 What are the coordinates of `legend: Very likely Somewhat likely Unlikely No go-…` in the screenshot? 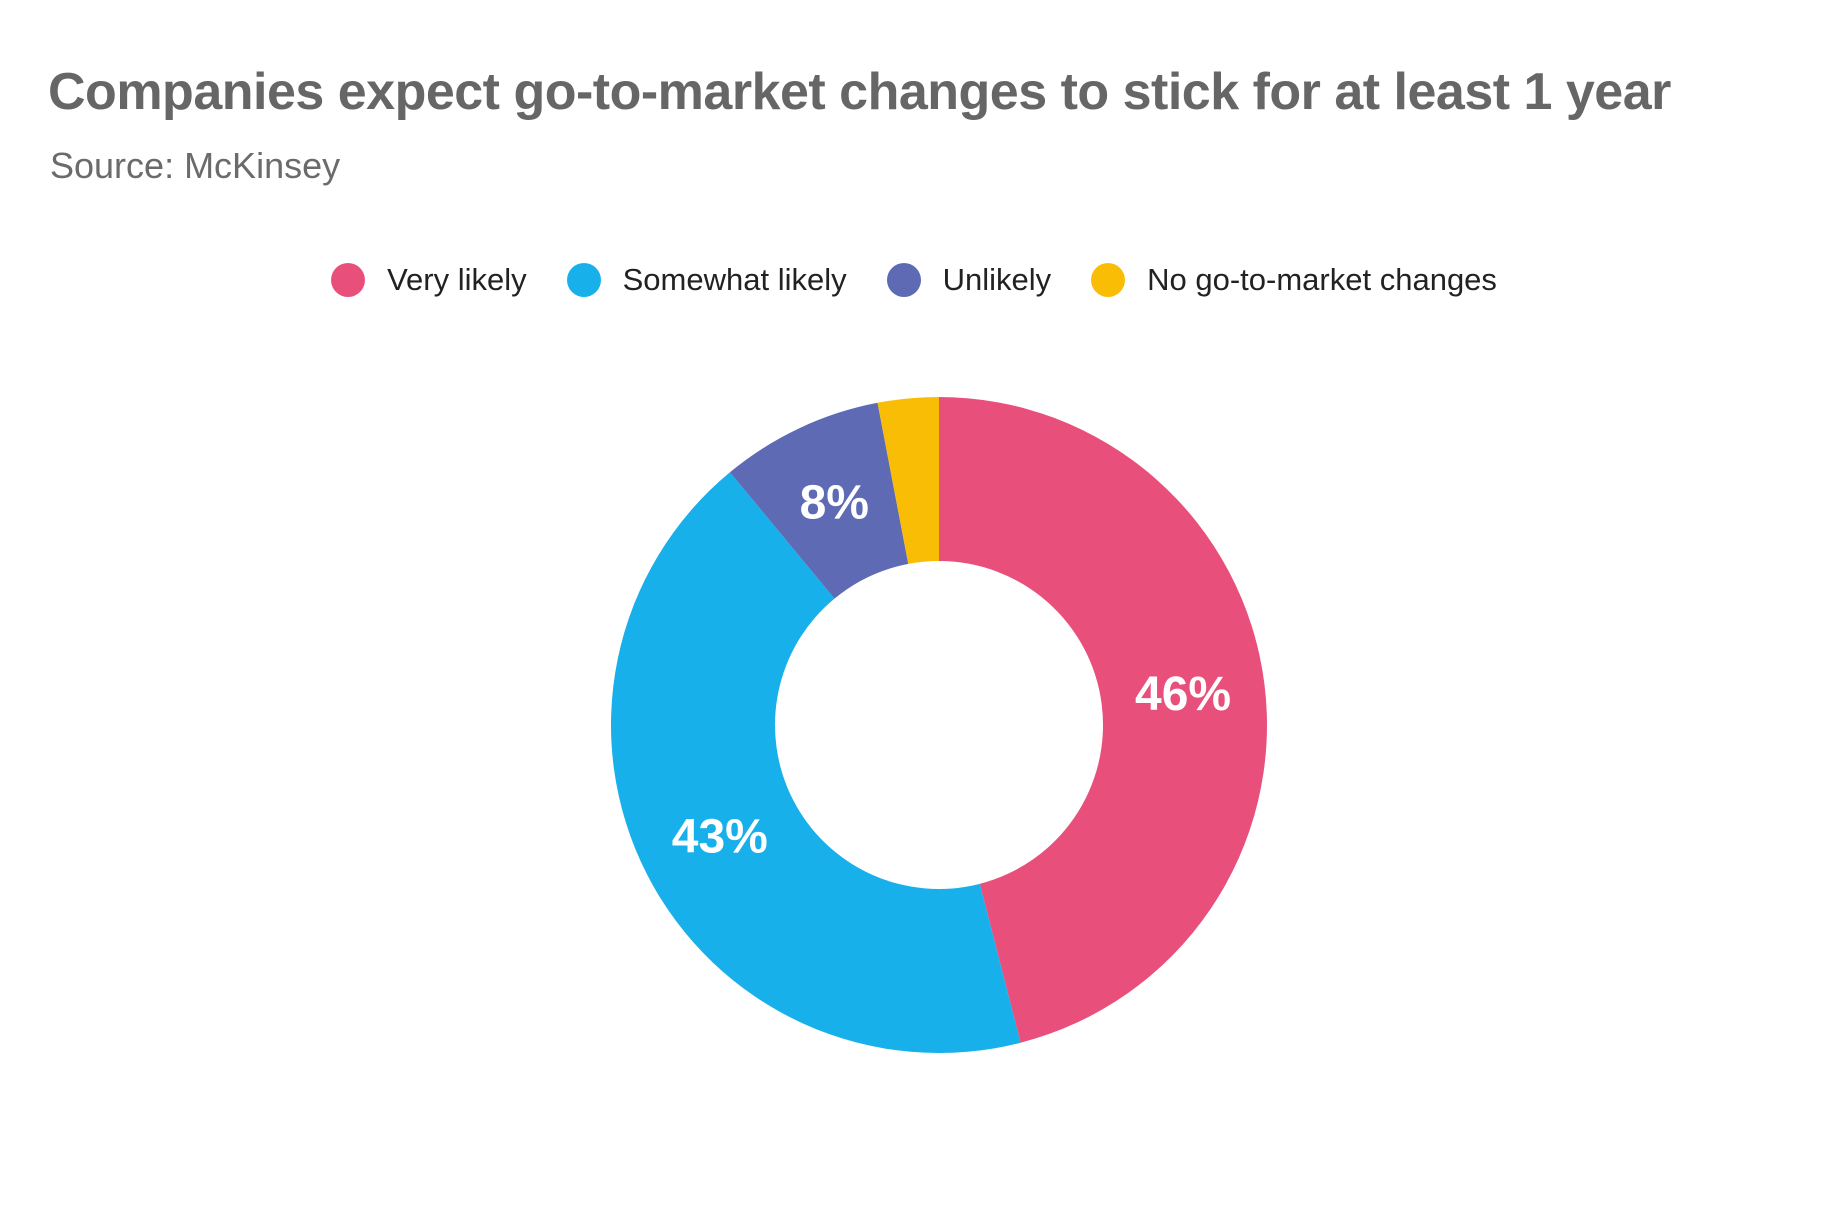 It's located at (914, 280).